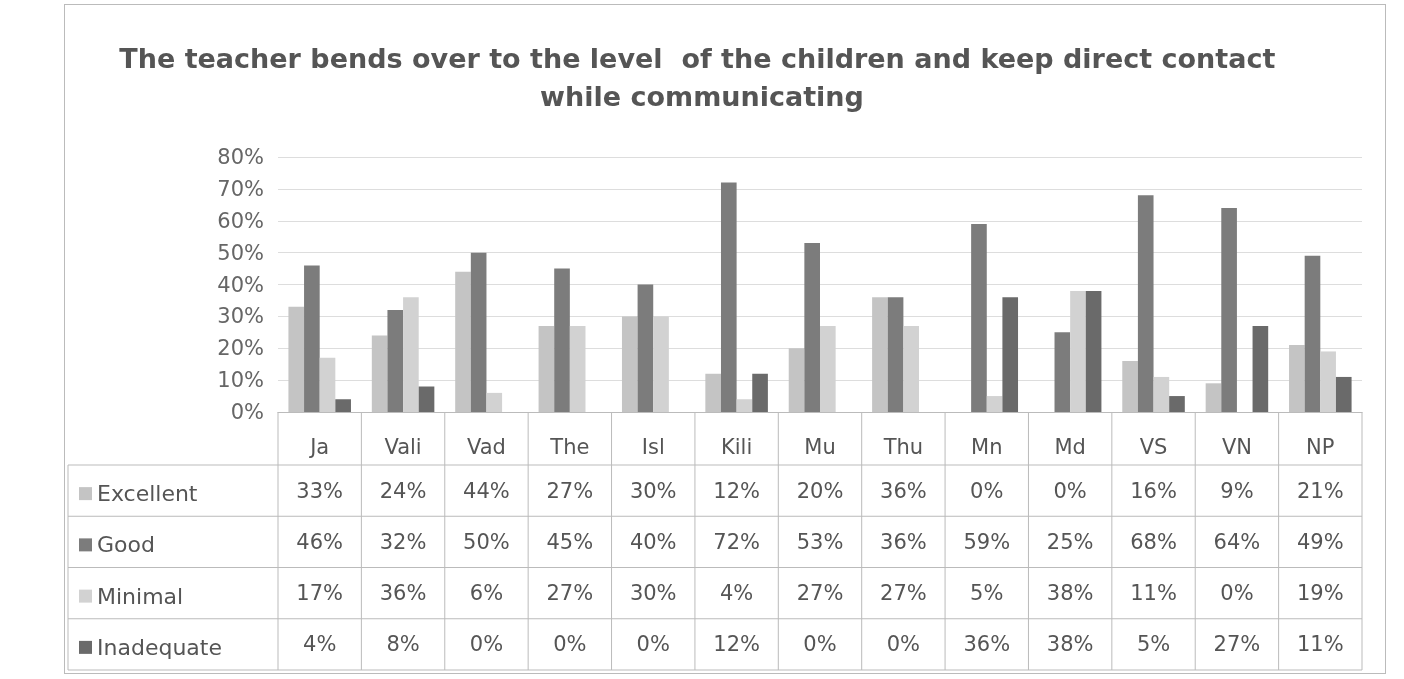  I want to click on data-label: 53%, so click(820, 541).